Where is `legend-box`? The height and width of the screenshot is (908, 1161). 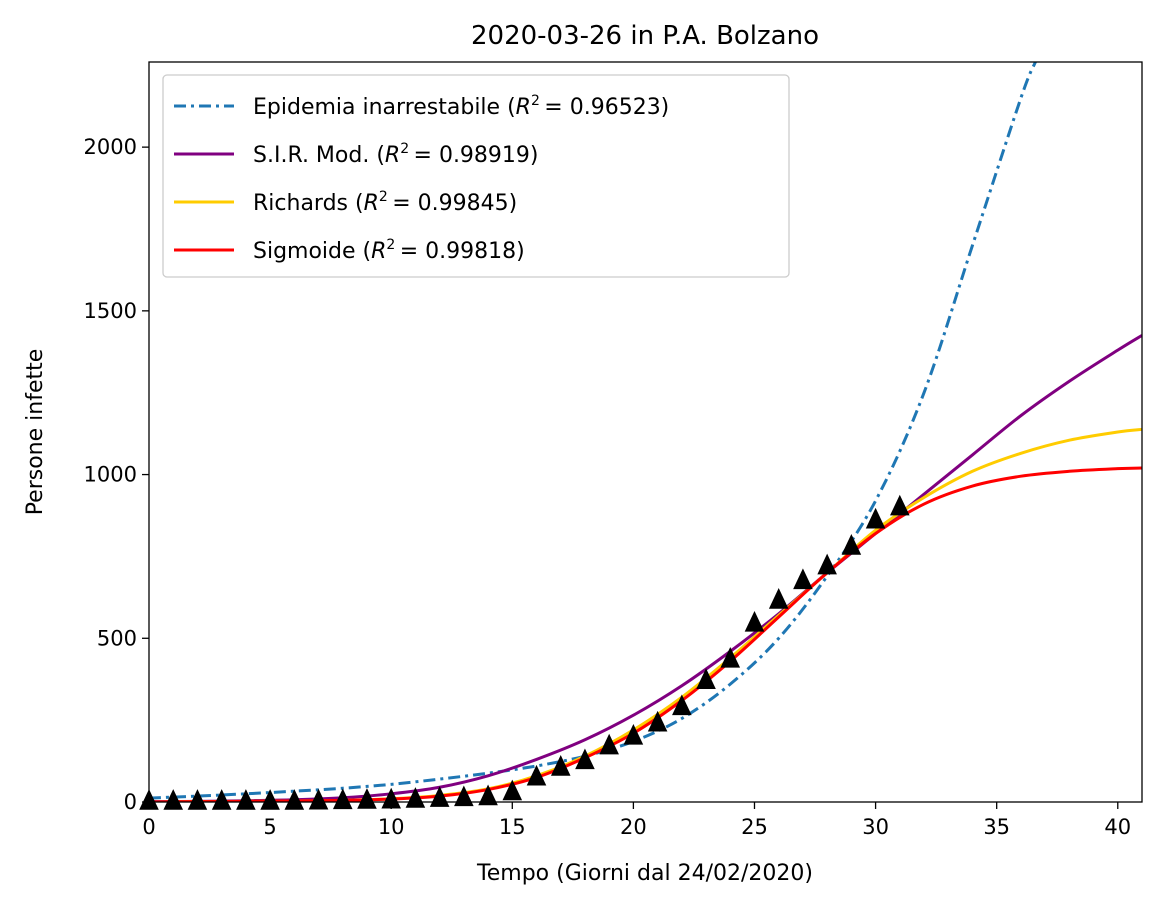 legend-box is located at coordinates (476, 176).